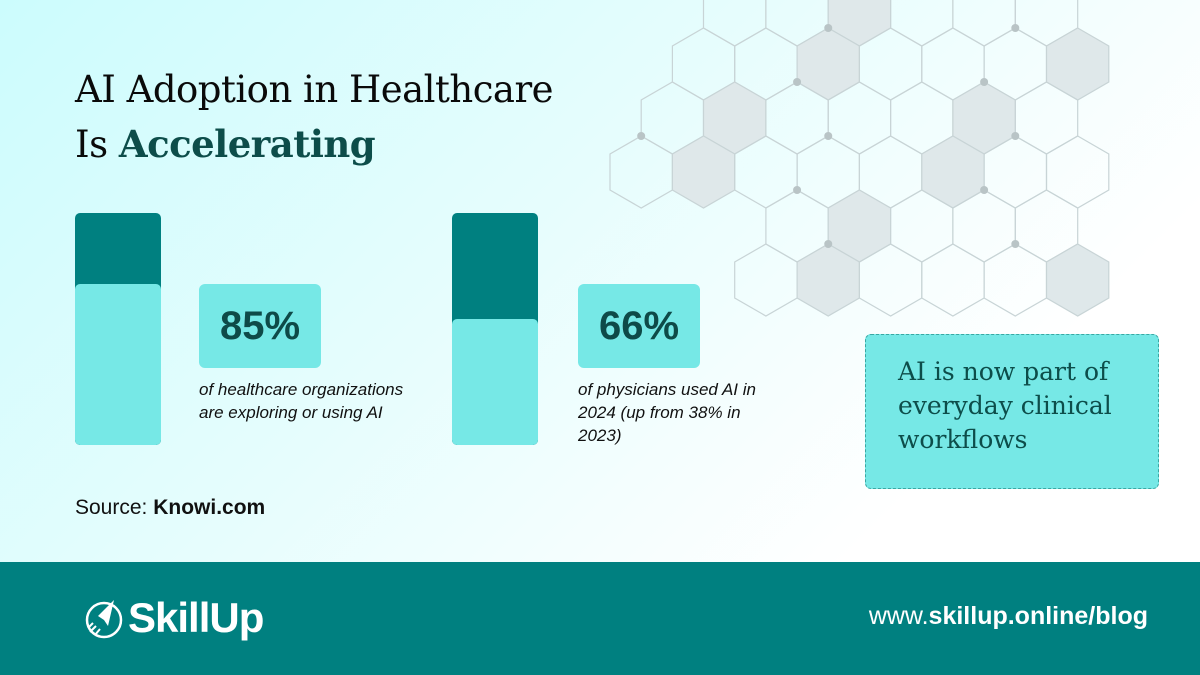  What do you see at coordinates (118, 364) in the screenshot?
I see `stat-bar-1-fill` at bounding box center [118, 364].